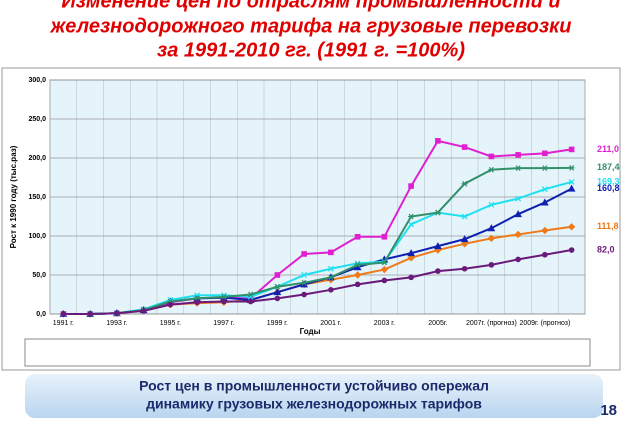 The width and height of the screenshot is (623, 425). What do you see at coordinates (608, 410) in the screenshot?
I see `page-number: 18` at bounding box center [608, 410].